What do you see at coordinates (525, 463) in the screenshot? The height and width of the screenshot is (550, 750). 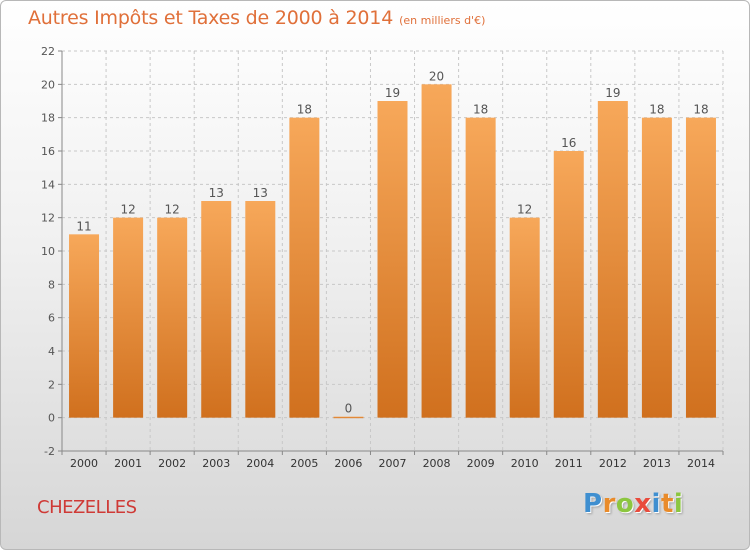 I see `x-tick-label: 2010` at bounding box center [525, 463].